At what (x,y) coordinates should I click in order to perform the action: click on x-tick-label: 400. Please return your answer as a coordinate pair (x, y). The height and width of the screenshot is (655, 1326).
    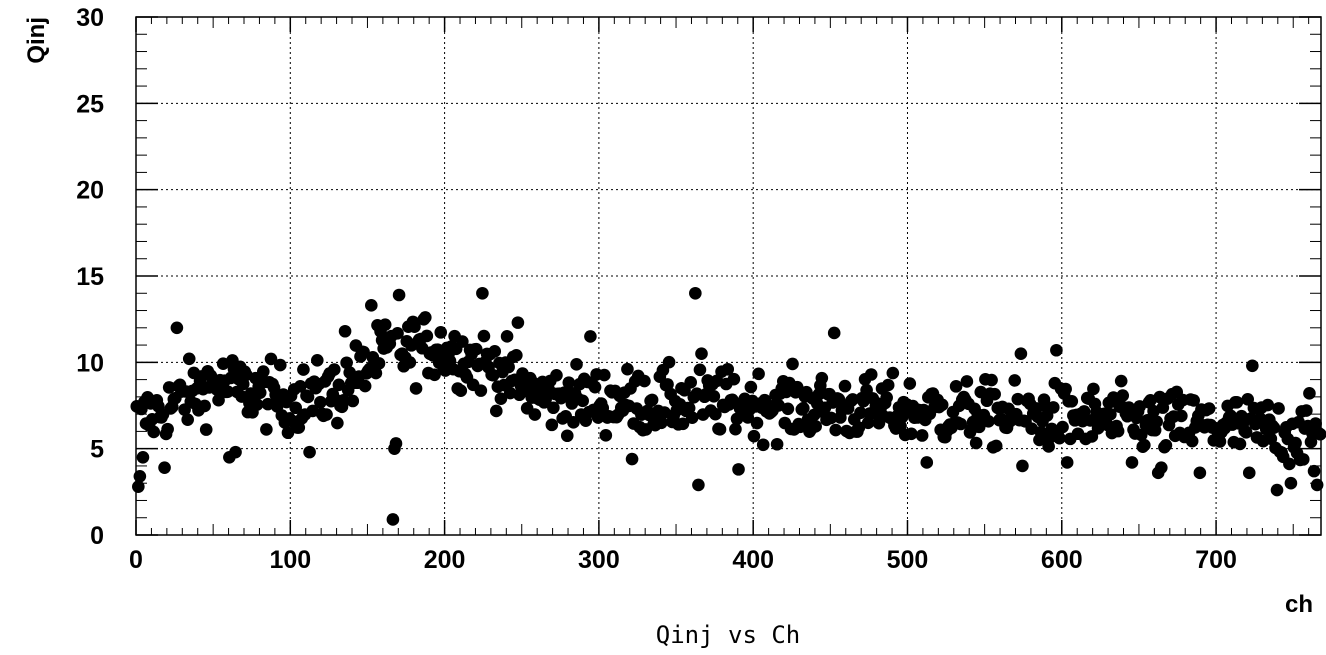
    Looking at the image, I should click on (753, 560).